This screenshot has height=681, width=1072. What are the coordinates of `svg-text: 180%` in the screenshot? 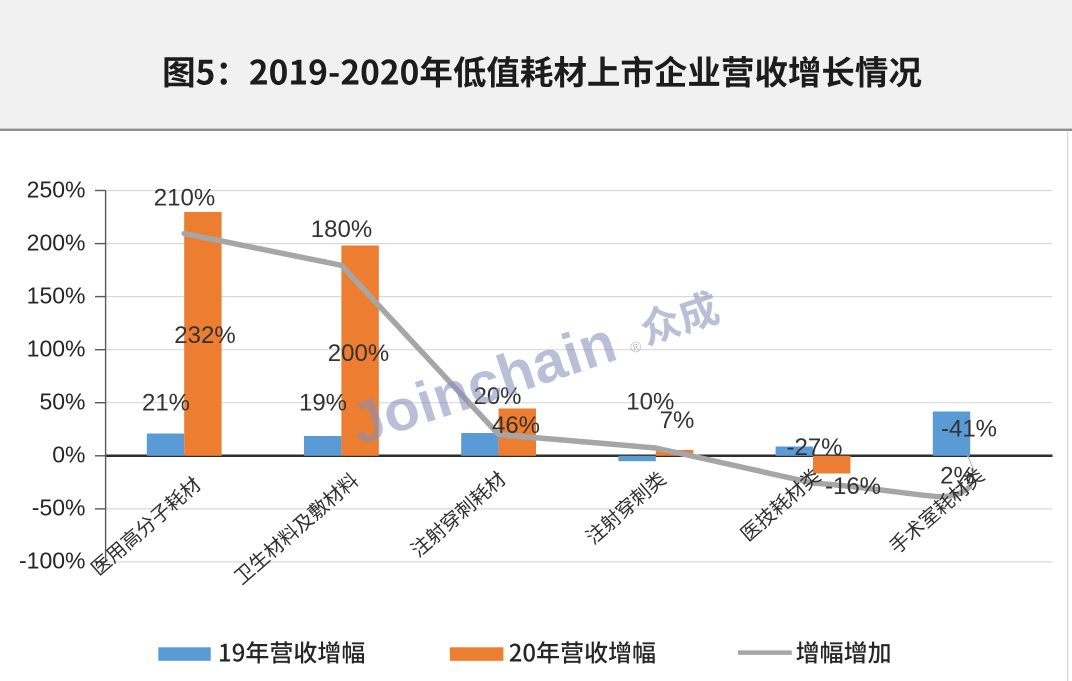 It's located at (341, 229).